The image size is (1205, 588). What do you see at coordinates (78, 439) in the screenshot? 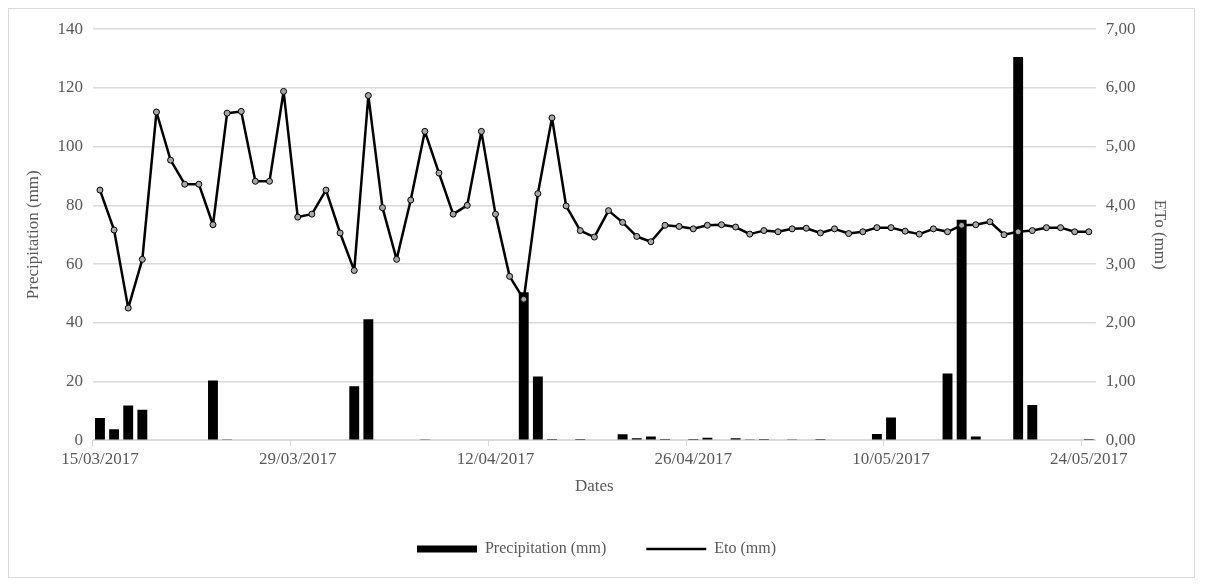
I see `y-tick-label: 0` at bounding box center [78, 439].